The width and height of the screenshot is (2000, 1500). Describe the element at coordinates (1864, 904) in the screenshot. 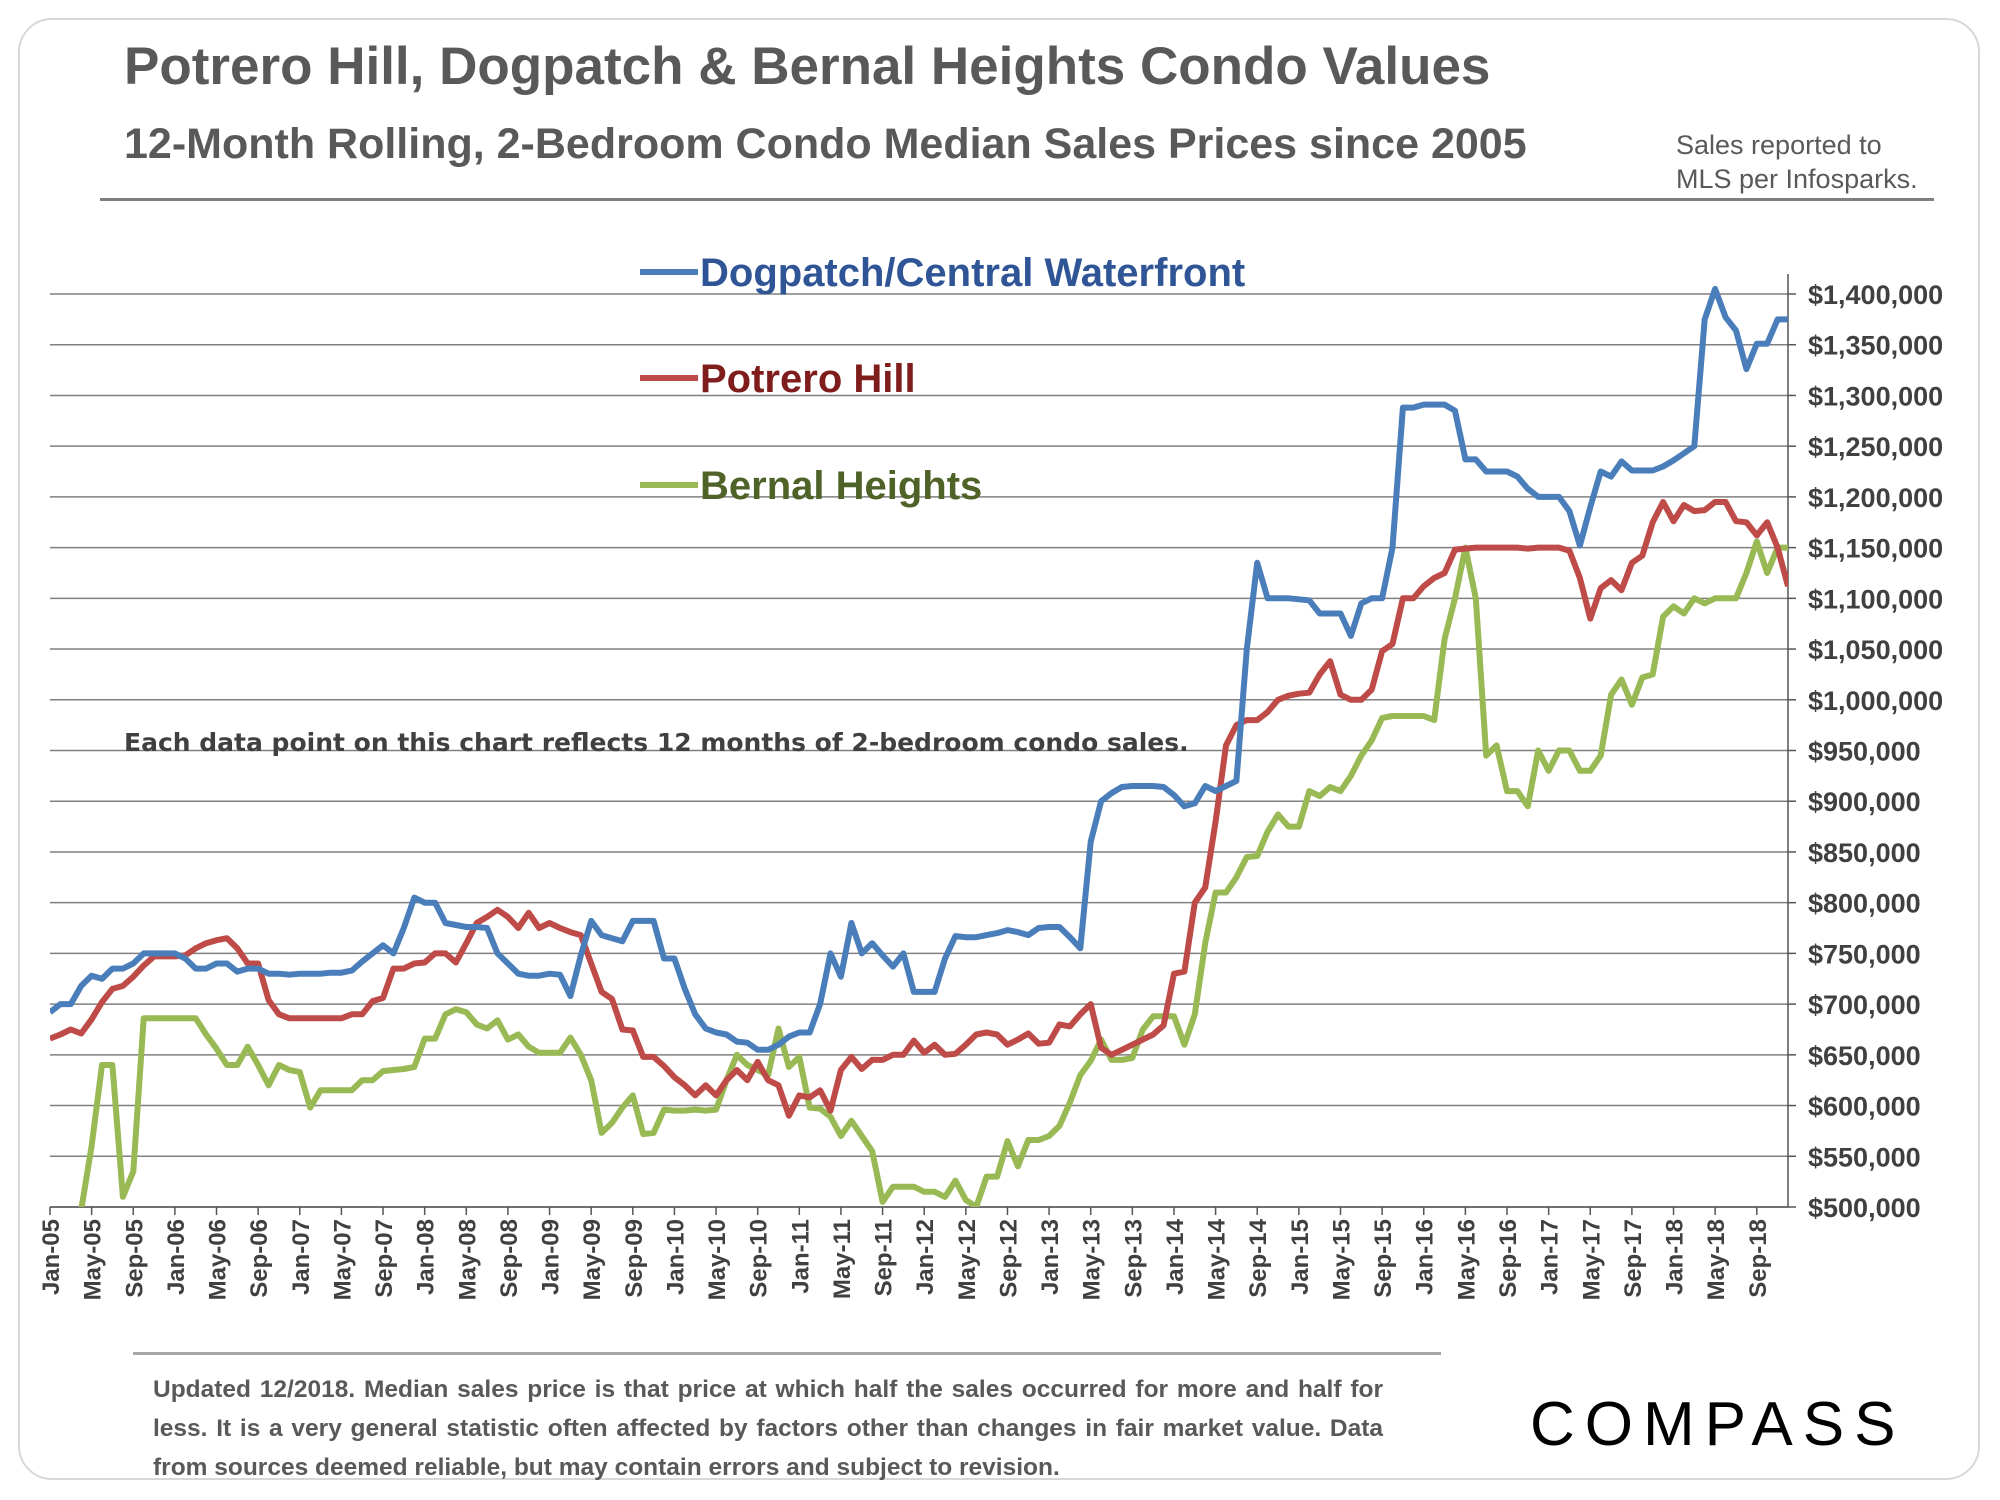

I see `y-tick-label: $800,000` at that location.